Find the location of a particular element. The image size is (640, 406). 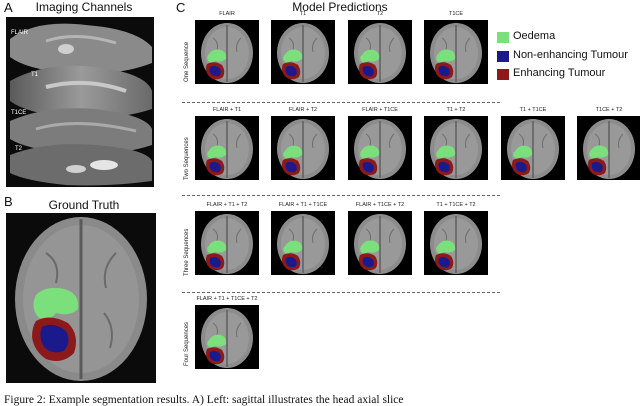

prediction-label: FLAIR + T1 is located at coordinates (227, 110).